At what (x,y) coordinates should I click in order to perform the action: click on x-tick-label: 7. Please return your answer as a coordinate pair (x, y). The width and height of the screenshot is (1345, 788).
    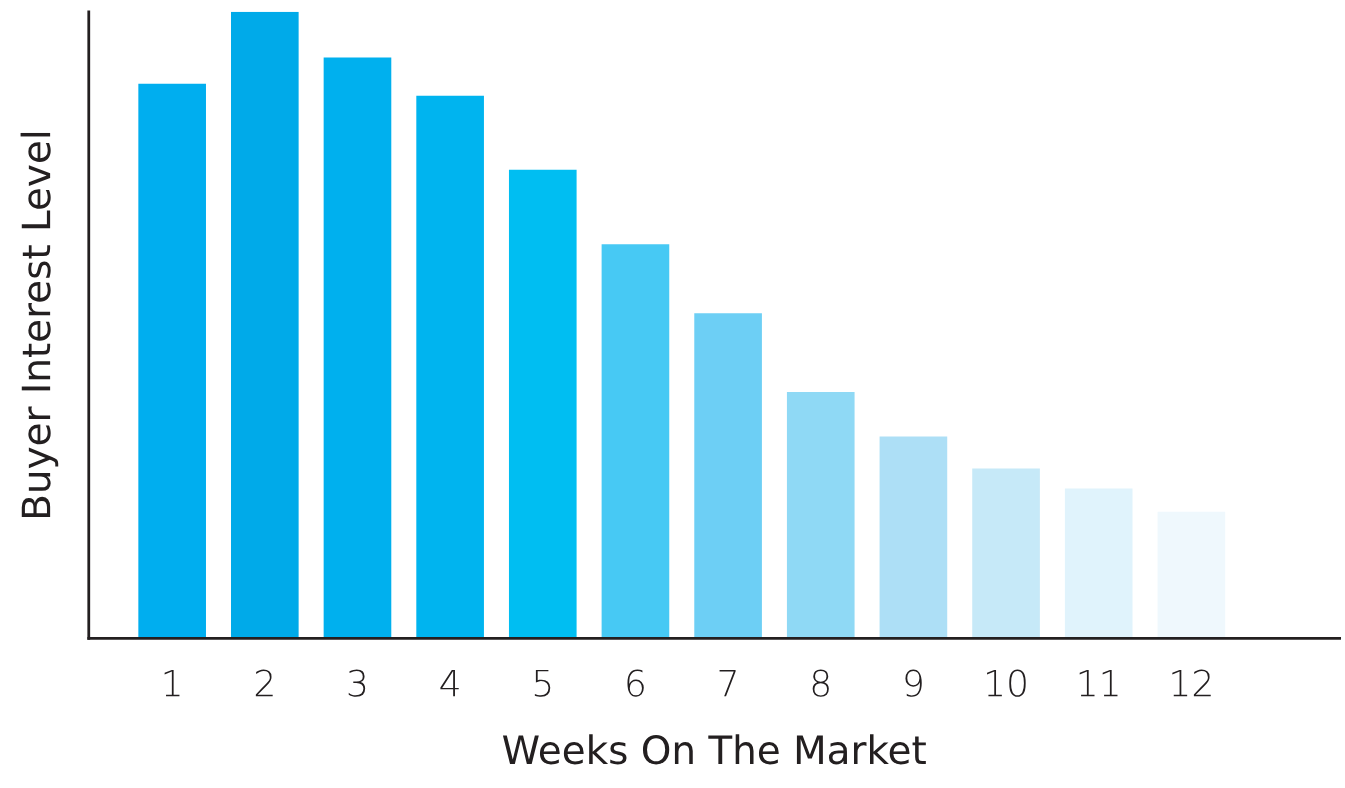
    Looking at the image, I should click on (727, 683).